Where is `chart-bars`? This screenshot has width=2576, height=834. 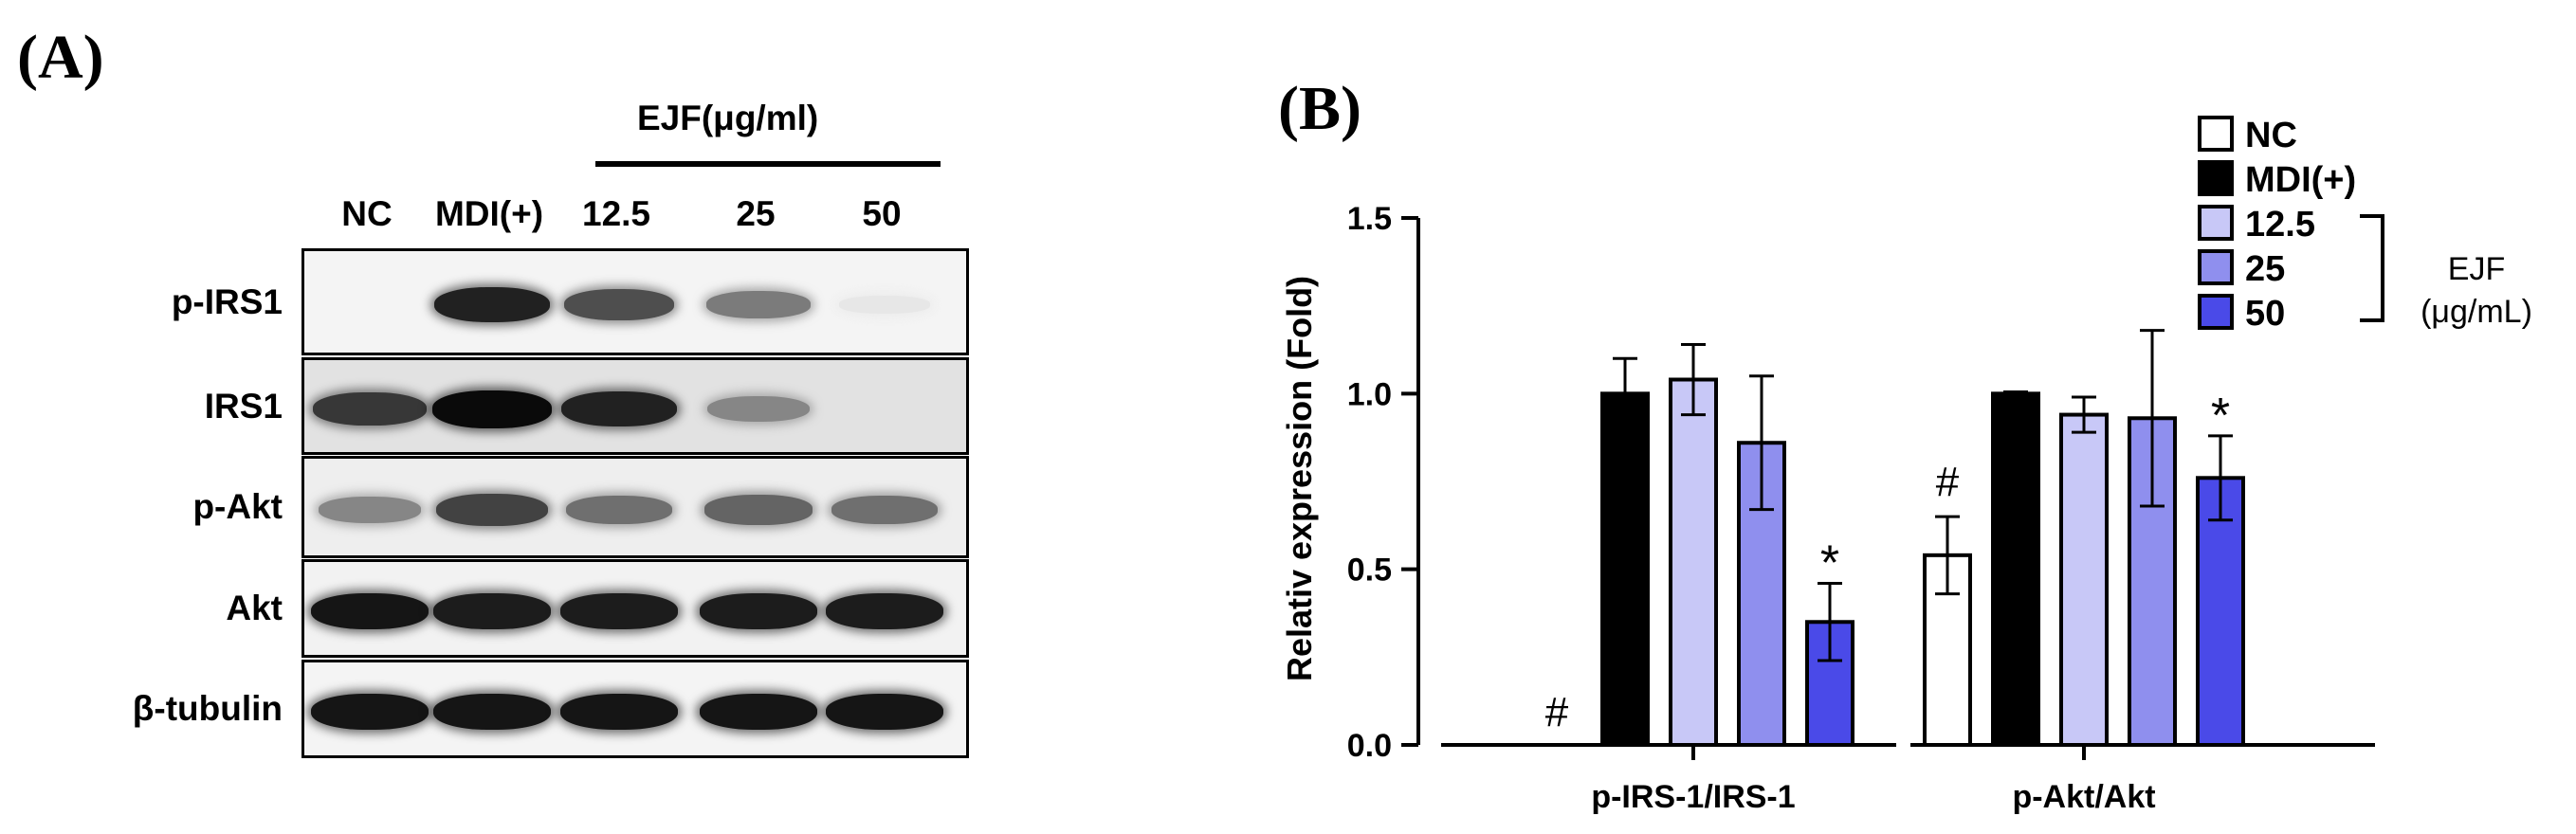
chart-bars is located at coordinates (1922, 563).